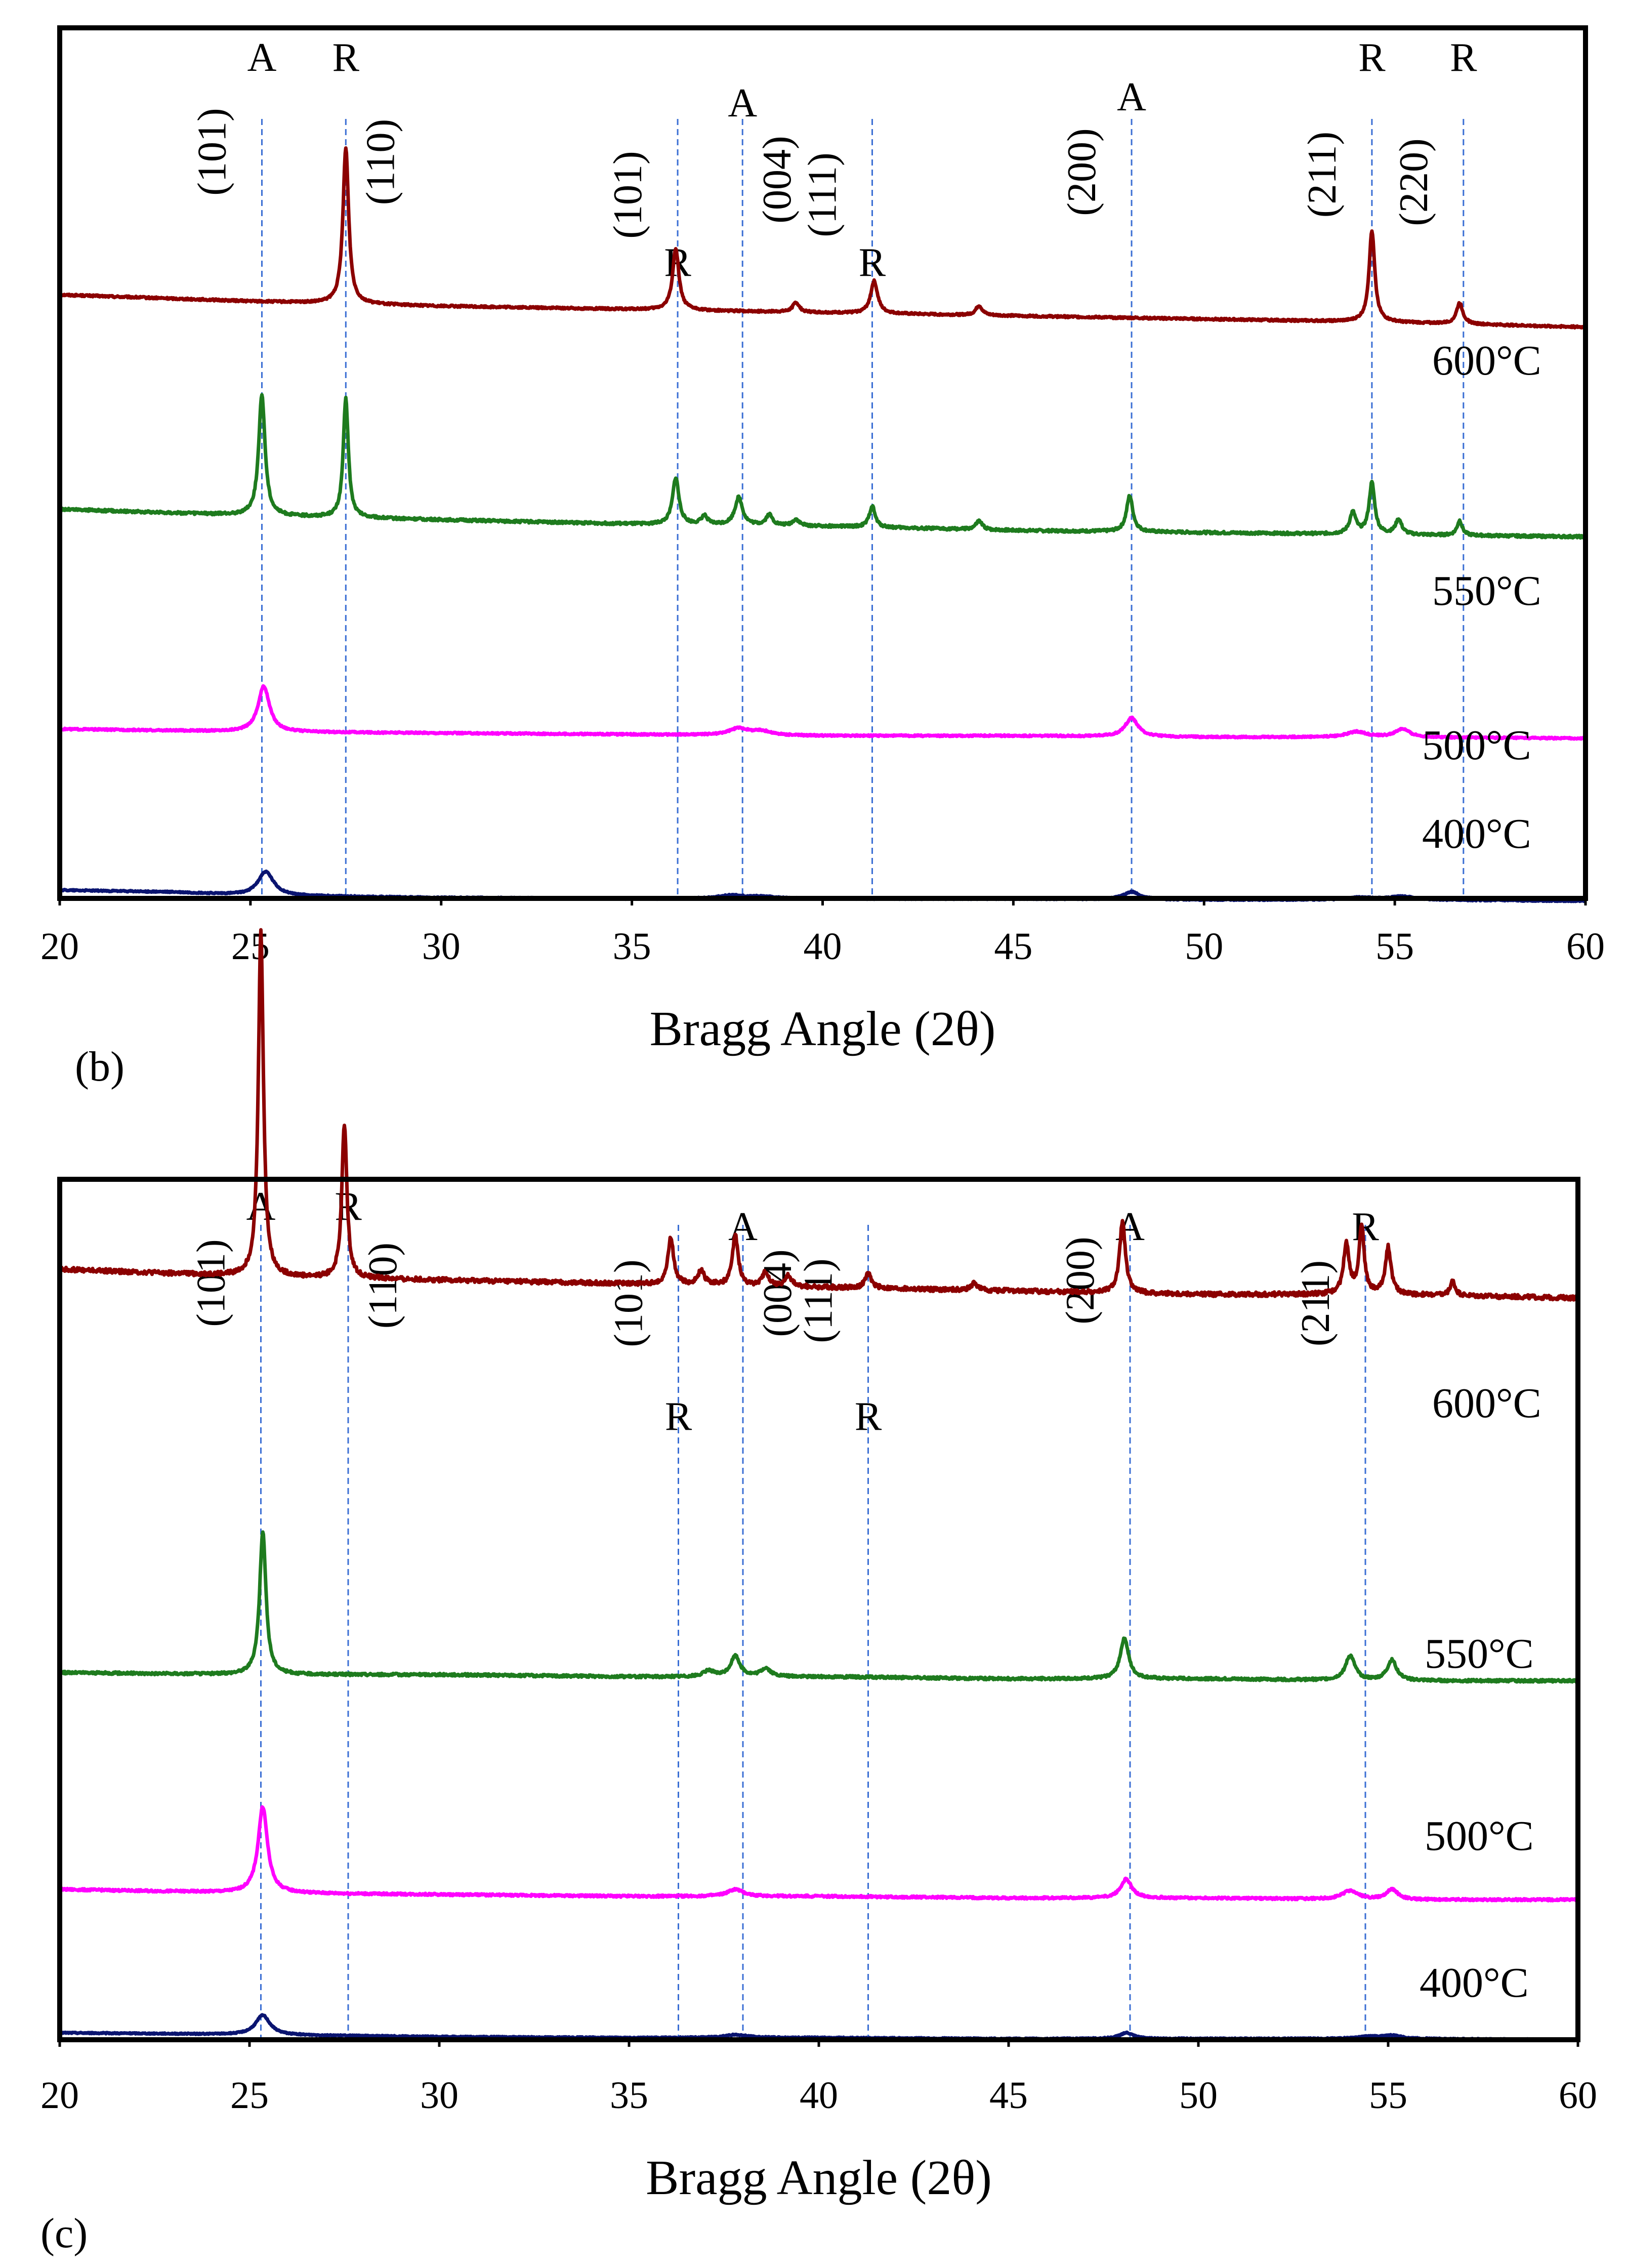  I want to click on hkl-label: (220), so click(1414, 182).